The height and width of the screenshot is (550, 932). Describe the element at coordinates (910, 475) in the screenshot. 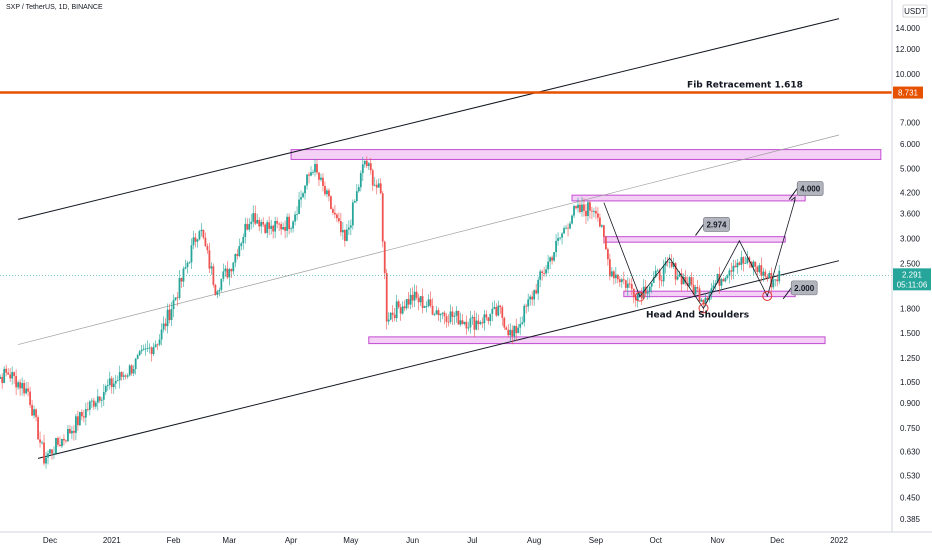

I see `y-tick-label: 0.530` at that location.